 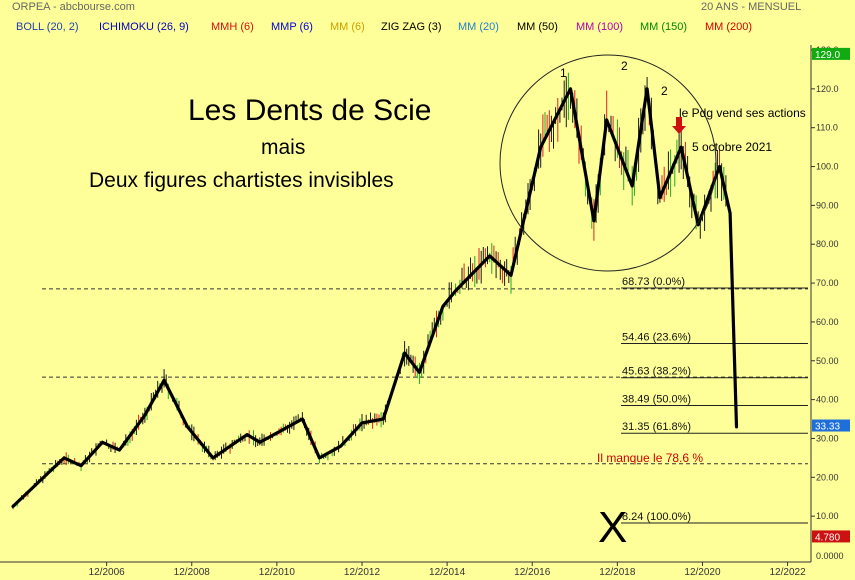 What do you see at coordinates (447, 572) in the screenshot?
I see `x-tick-label: 12/2014` at bounding box center [447, 572].